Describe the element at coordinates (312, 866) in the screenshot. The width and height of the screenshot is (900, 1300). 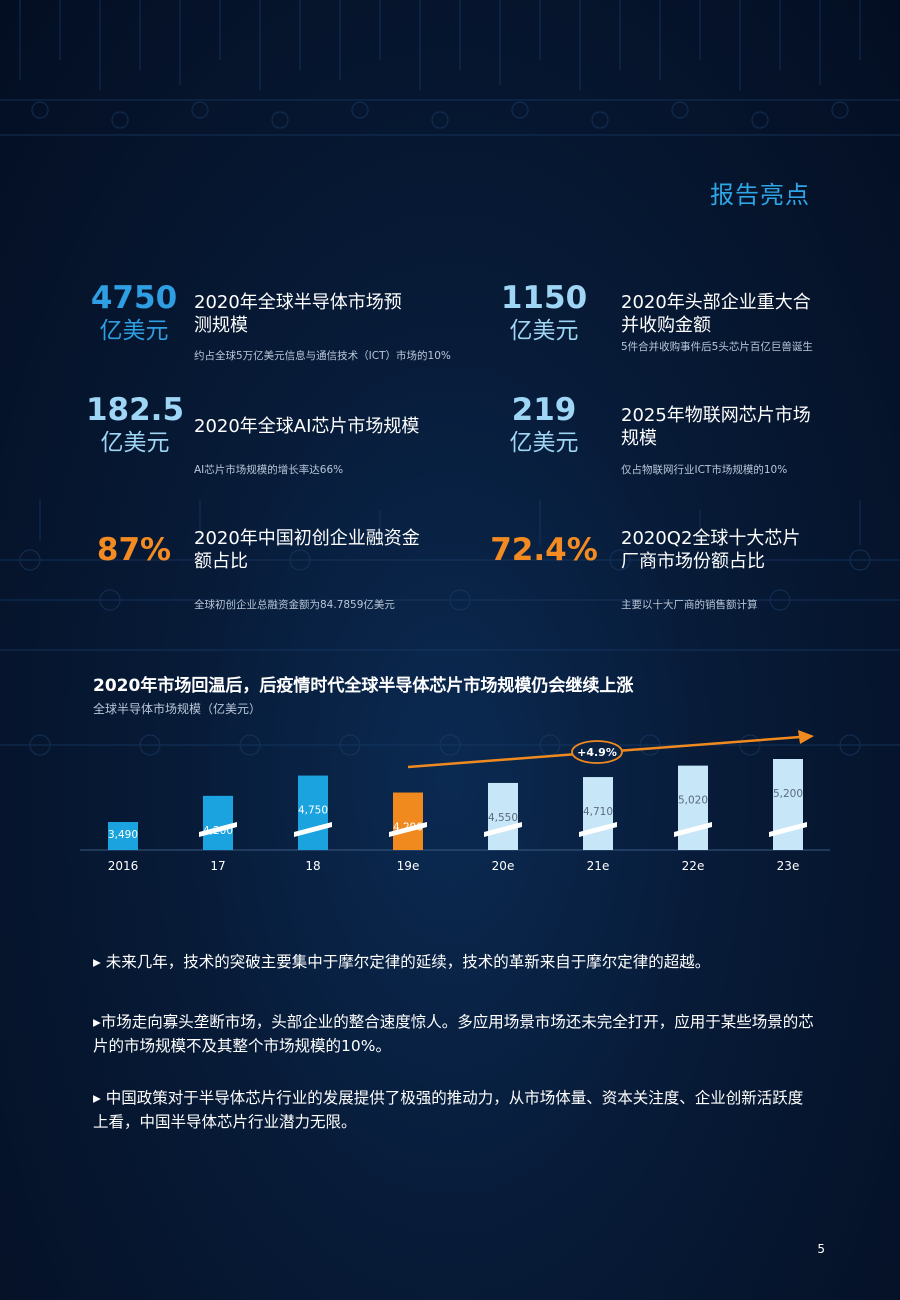
I see `x-tick-label: 18` at that location.